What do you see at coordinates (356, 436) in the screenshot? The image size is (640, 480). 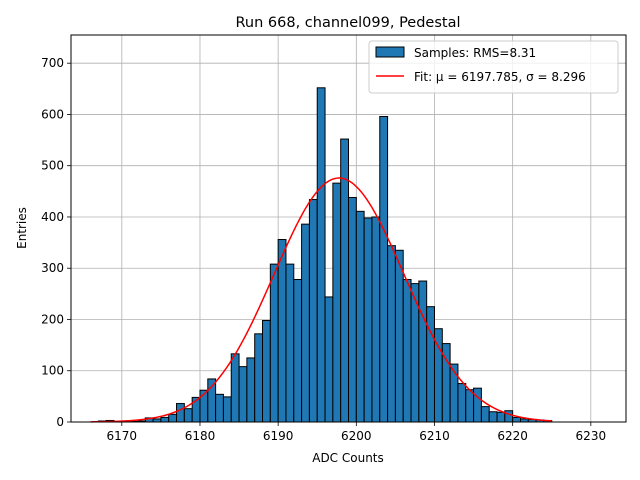 I see `x-tick-label: 6200` at bounding box center [356, 436].